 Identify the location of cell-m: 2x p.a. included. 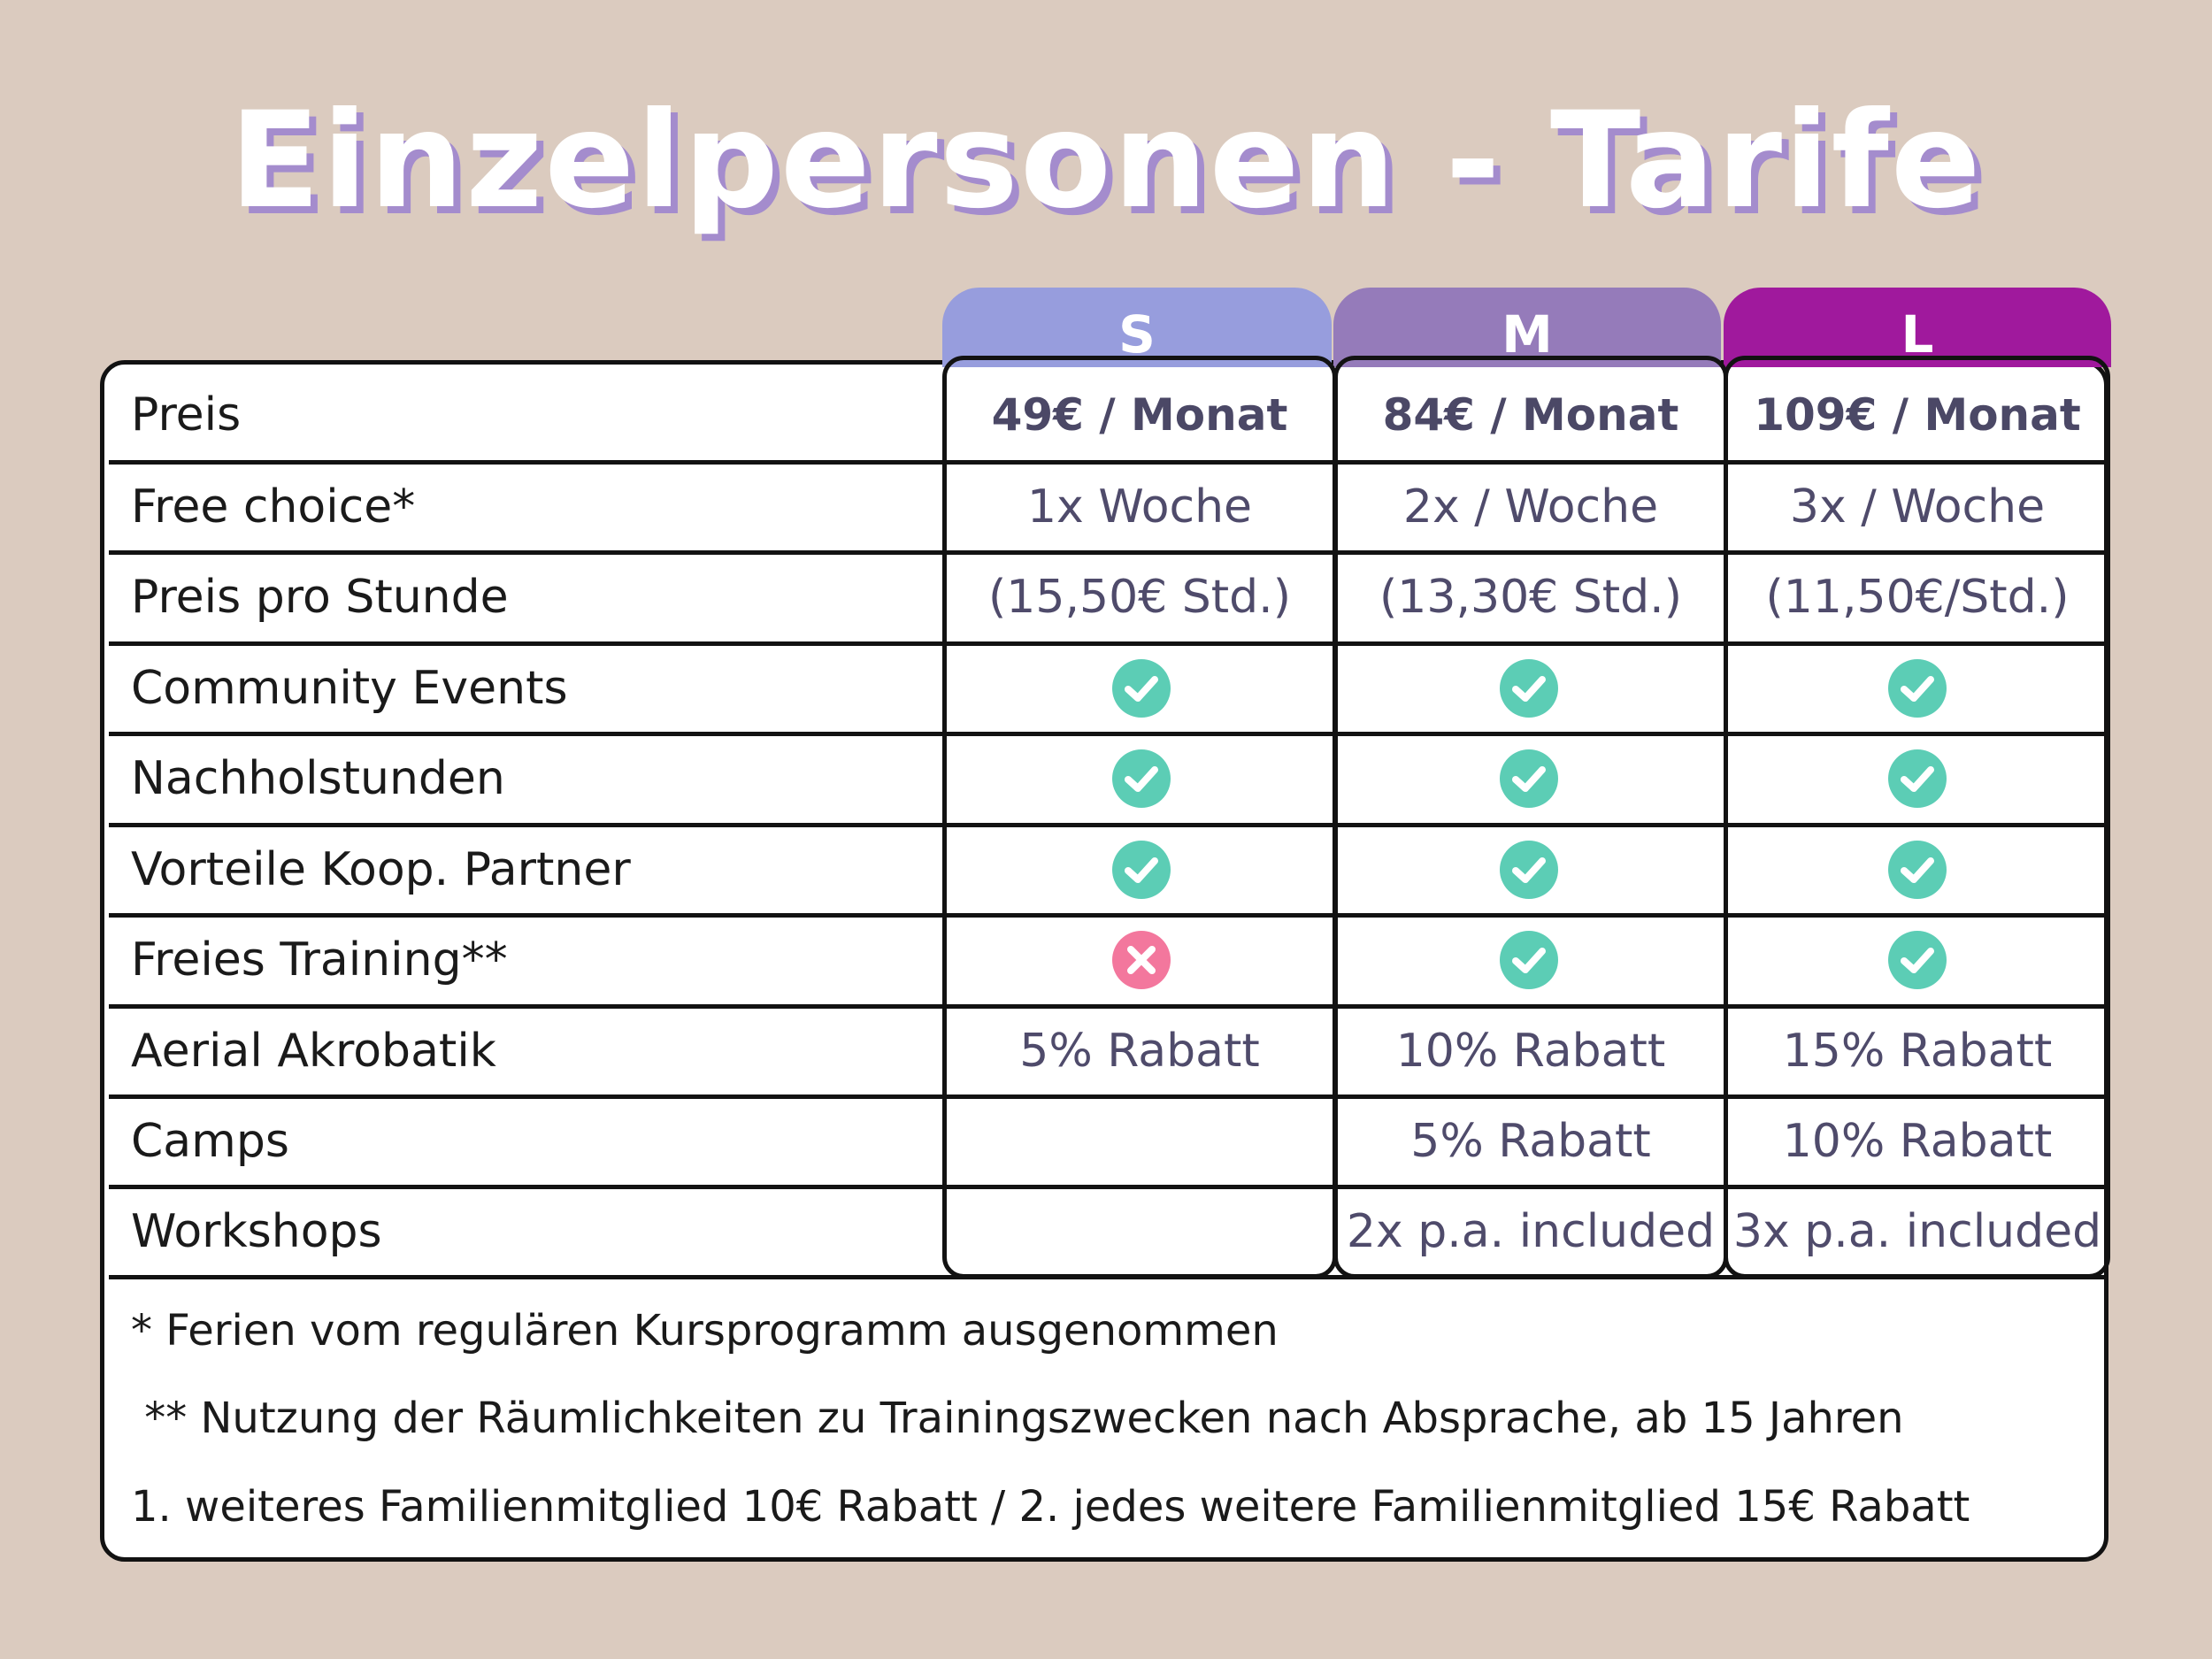
(1531, 1231).